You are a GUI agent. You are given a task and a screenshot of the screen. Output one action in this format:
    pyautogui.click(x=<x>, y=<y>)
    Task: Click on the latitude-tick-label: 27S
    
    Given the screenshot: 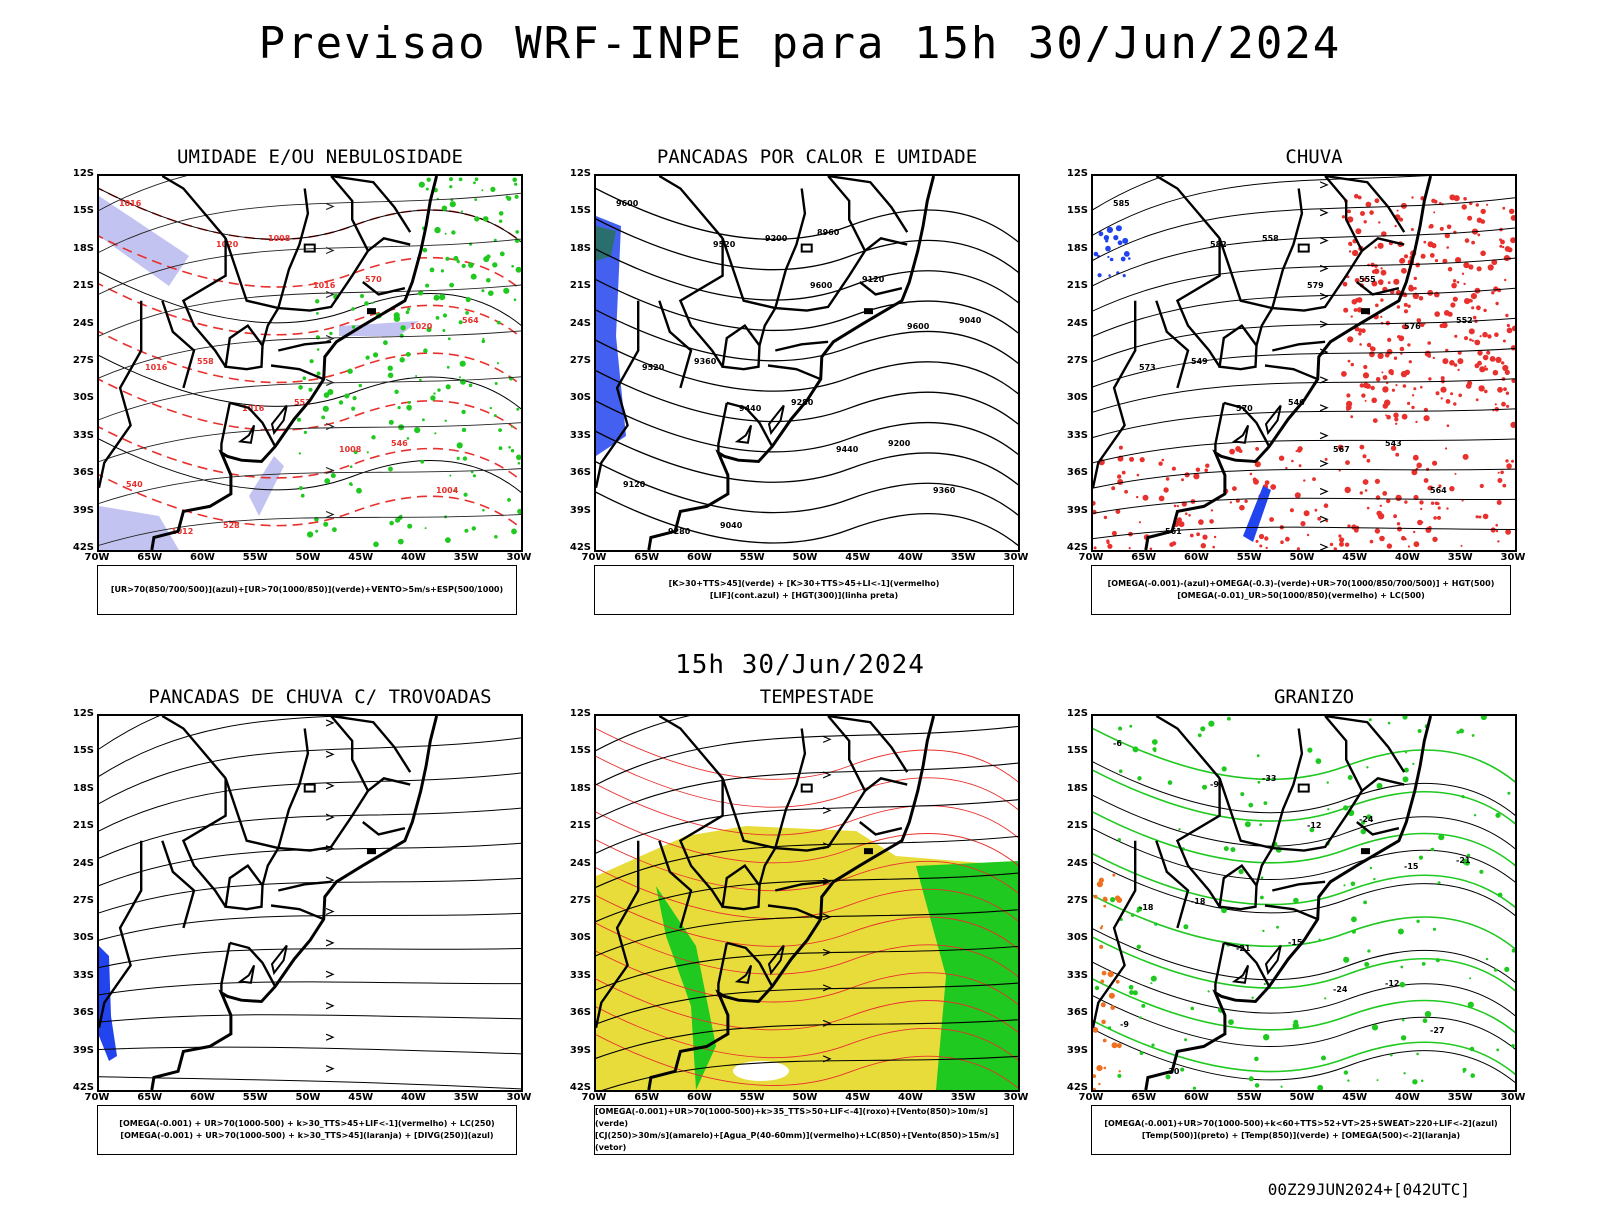 What is the action you would take?
    pyautogui.click(x=1077, y=360)
    